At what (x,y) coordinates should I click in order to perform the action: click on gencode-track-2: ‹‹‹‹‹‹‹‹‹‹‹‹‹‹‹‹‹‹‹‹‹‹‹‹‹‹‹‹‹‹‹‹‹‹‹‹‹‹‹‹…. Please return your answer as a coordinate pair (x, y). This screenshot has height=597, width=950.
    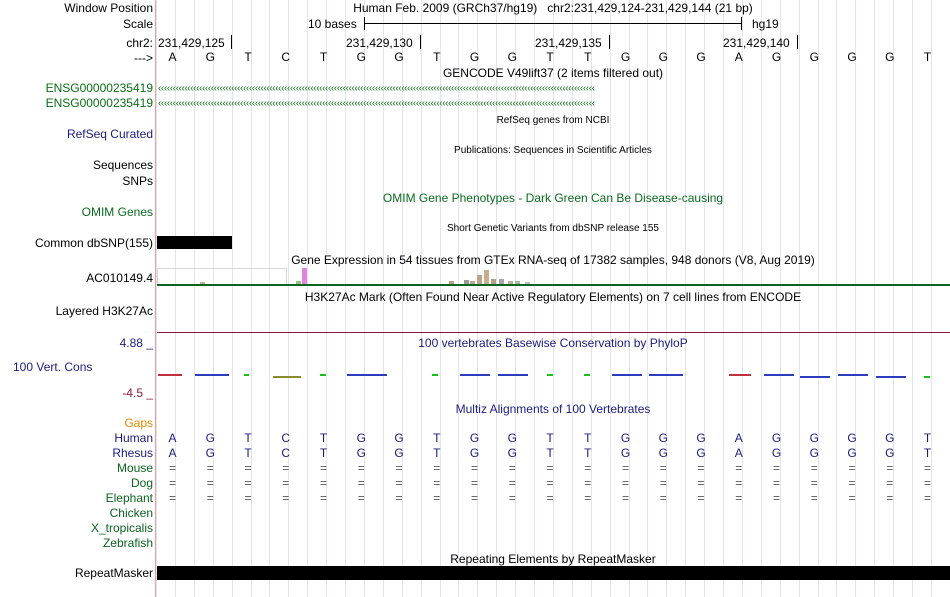
    Looking at the image, I should click on (376, 103).